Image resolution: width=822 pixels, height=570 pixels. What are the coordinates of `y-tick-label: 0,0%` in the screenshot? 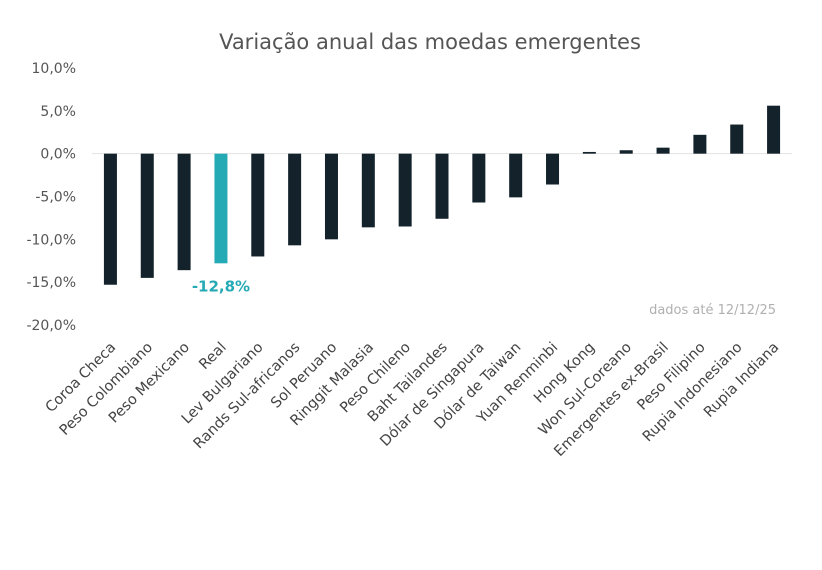 It's located at (58, 155).